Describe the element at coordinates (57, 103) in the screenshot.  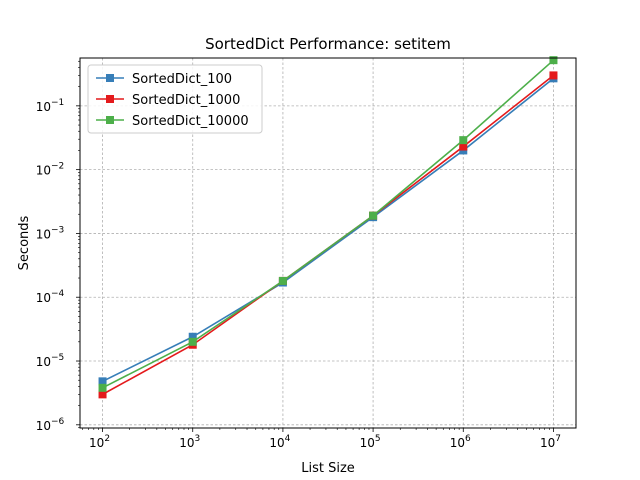
I see `y-tick-label-exponent: −1` at that location.